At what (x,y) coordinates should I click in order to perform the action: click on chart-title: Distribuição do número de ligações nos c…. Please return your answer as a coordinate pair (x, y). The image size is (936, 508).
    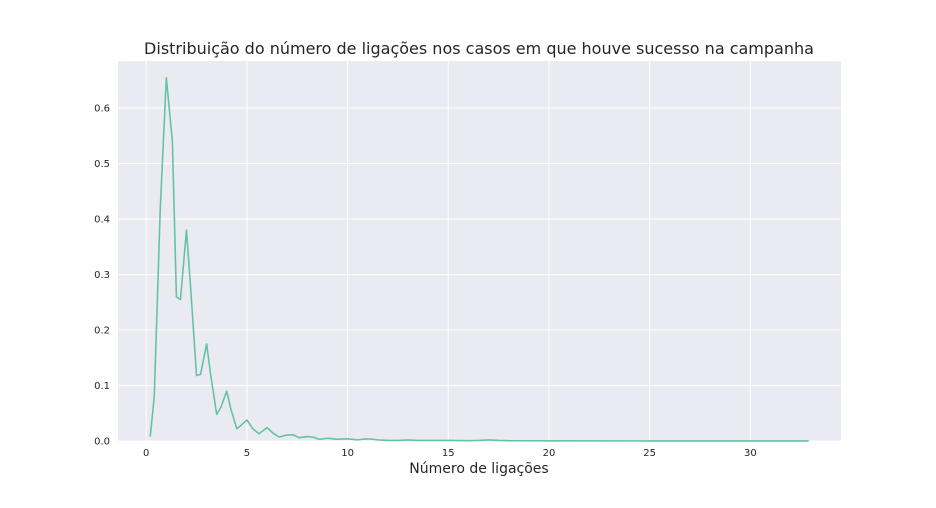
    Looking at the image, I should click on (479, 48).